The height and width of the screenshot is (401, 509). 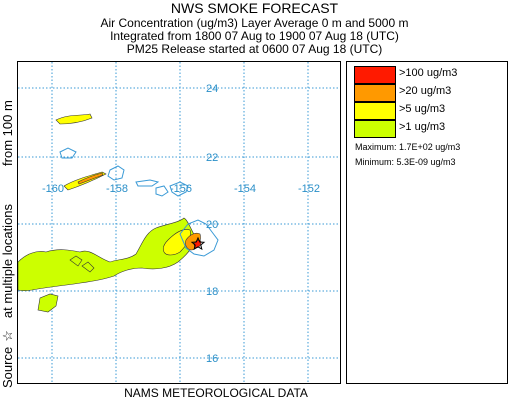 I want to click on legend-label-5: >5 ug/m3, so click(x=422, y=109).